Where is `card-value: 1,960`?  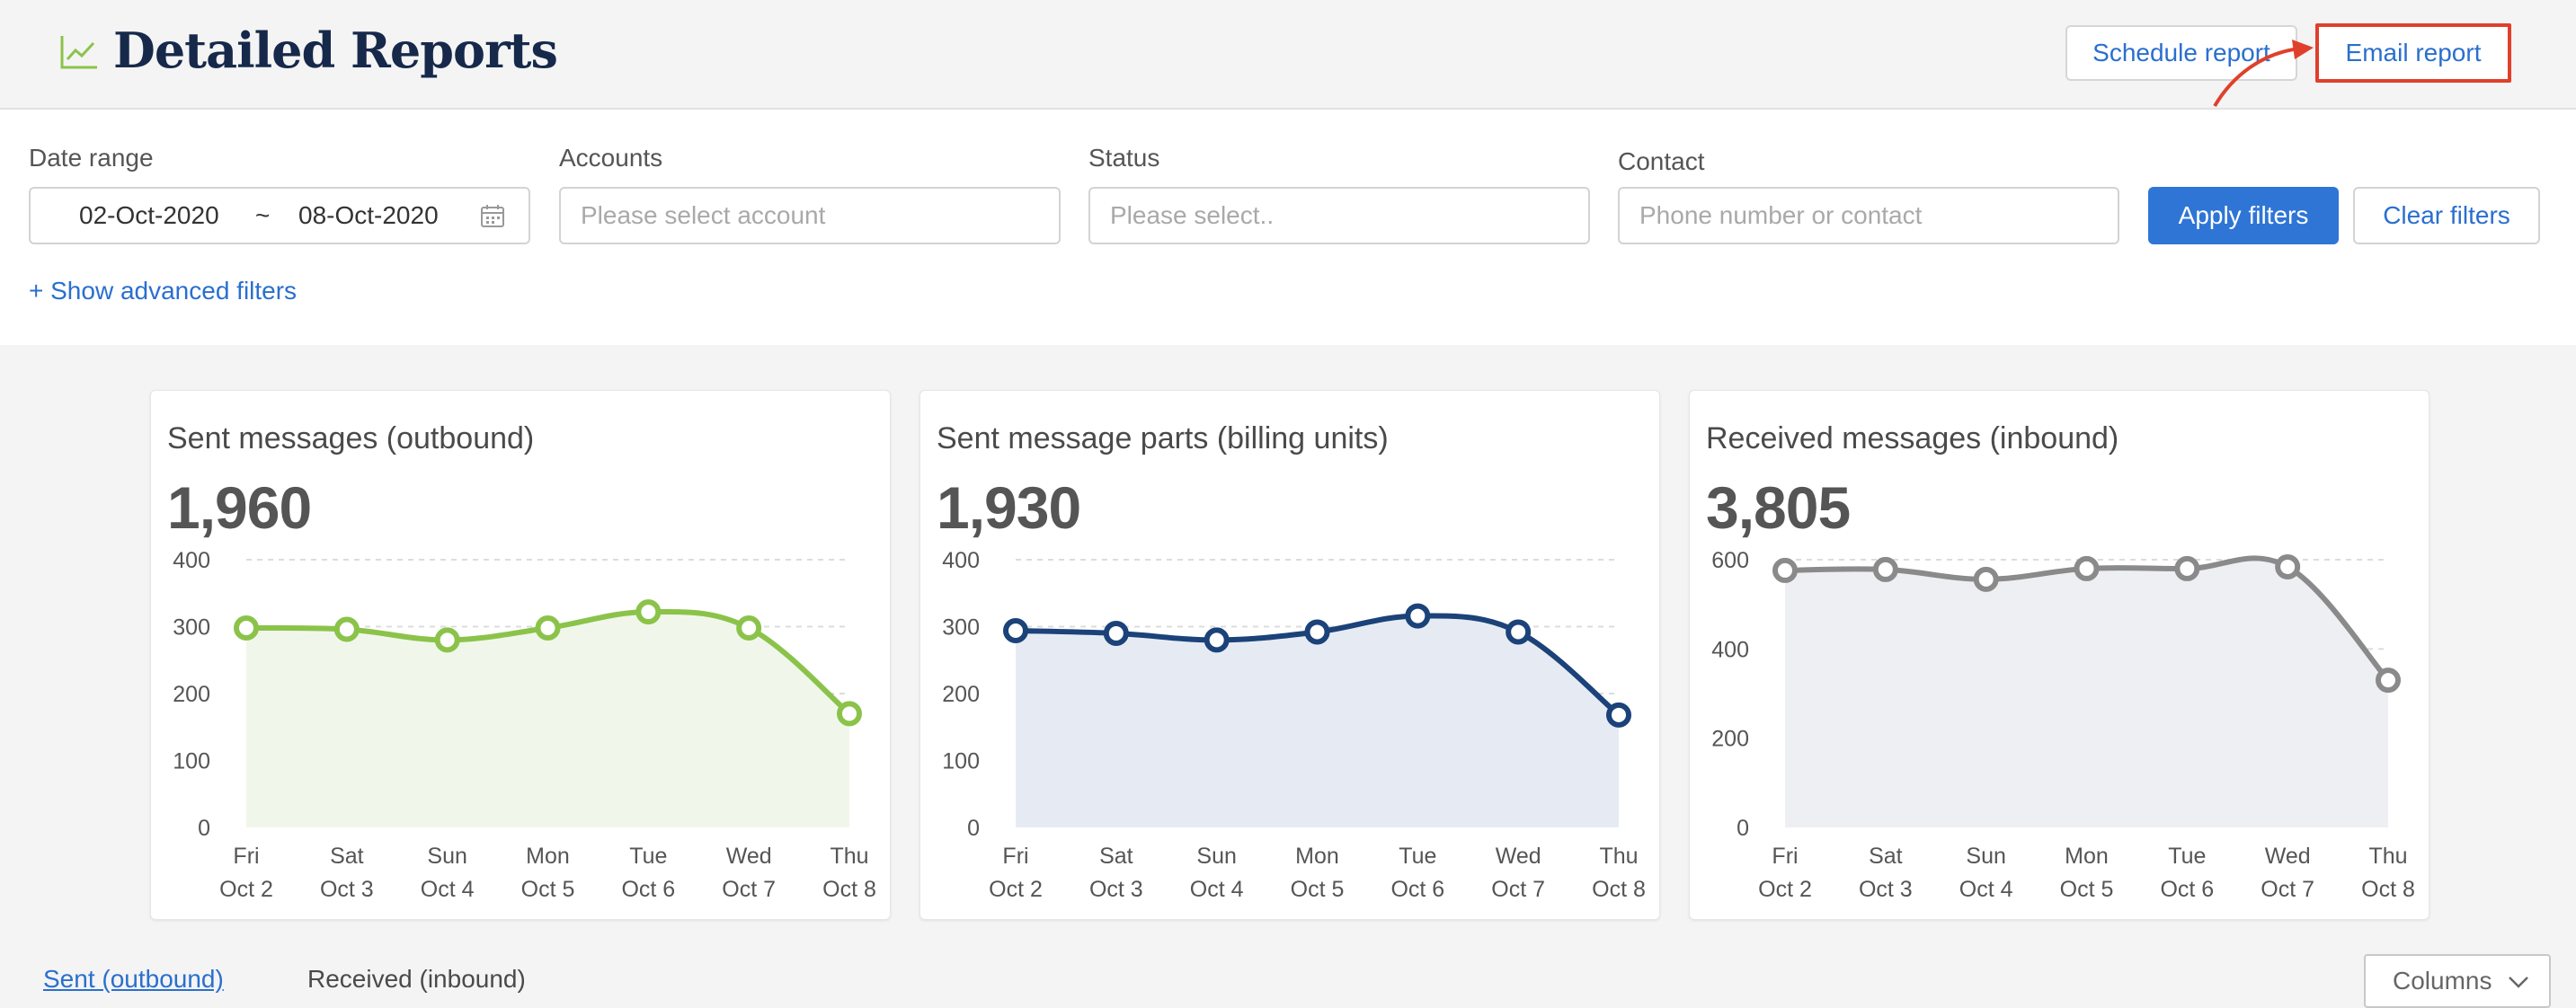 card-value: 1,960 is located at coordinates (239, 508).